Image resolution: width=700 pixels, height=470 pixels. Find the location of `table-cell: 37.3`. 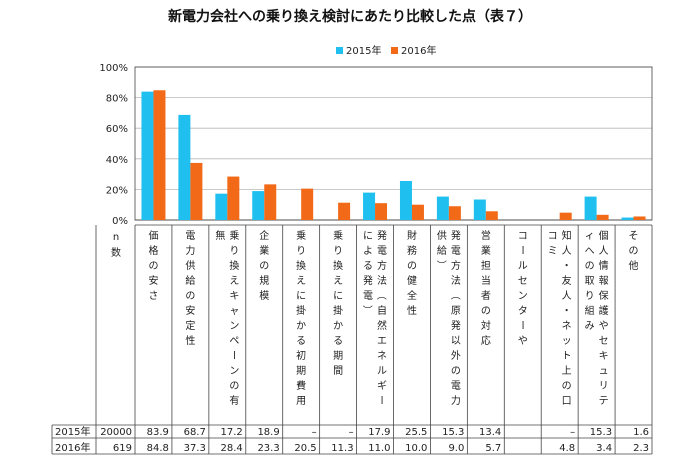

table-cell: 37.3 is located at coordinates (195, 448).